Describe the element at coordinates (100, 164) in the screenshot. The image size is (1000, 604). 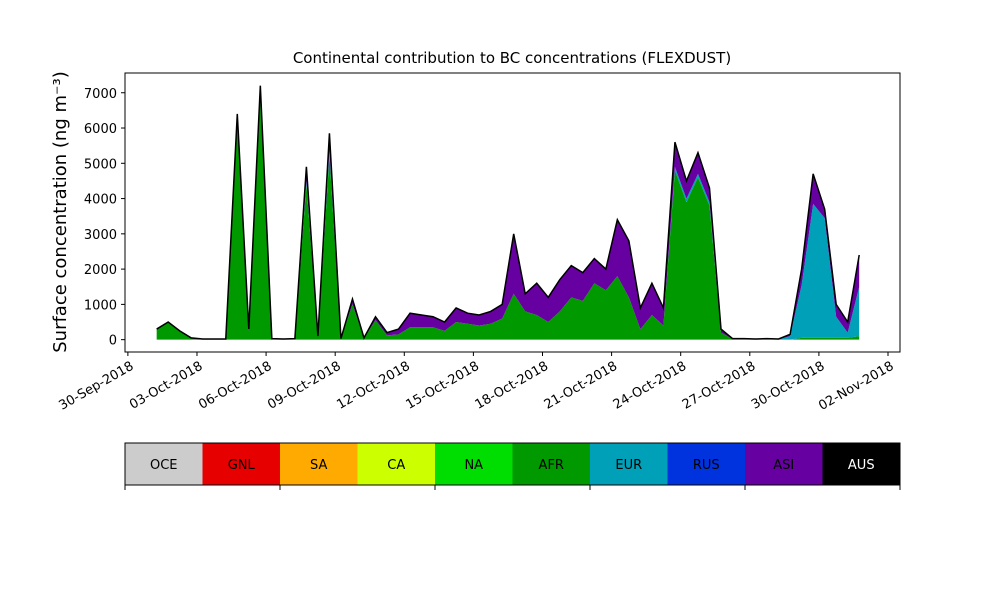
I see `y-tick-label: 5000` at that location.